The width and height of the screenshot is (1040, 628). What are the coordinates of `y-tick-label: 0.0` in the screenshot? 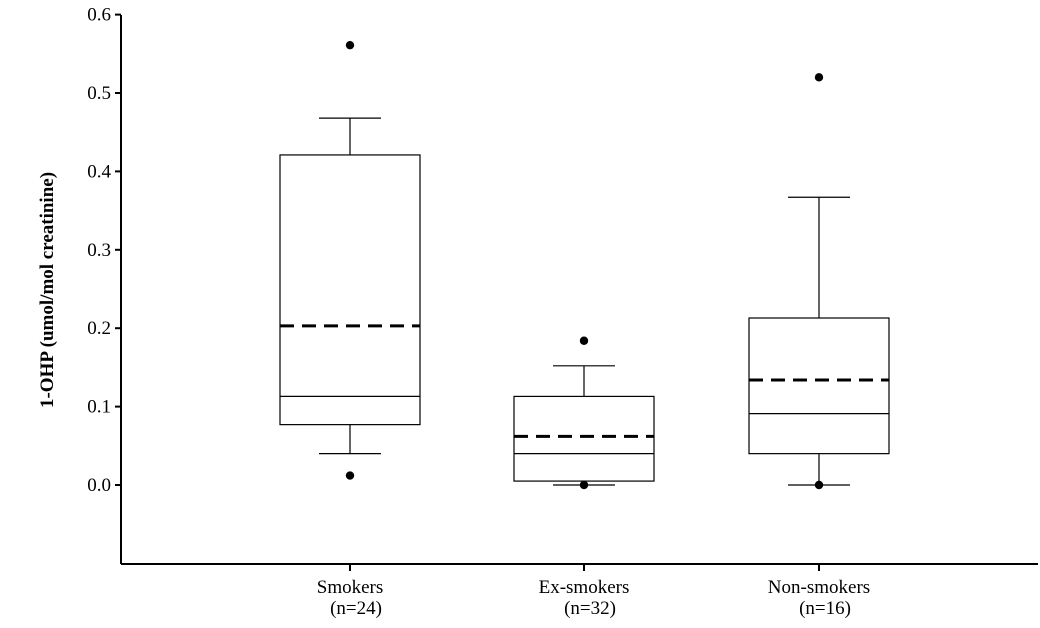 It's located at (99, 485).